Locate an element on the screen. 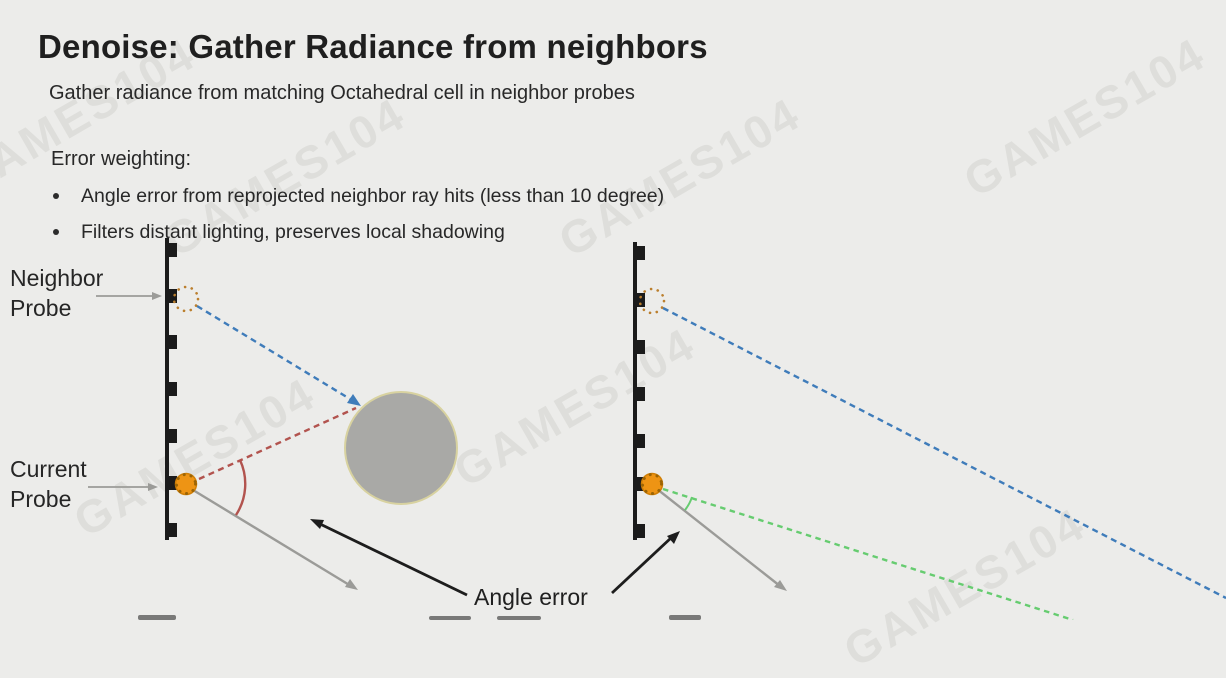 This screenshot has height=678, width=1226. angle-error-arrows is located at coordinates (495, 558).